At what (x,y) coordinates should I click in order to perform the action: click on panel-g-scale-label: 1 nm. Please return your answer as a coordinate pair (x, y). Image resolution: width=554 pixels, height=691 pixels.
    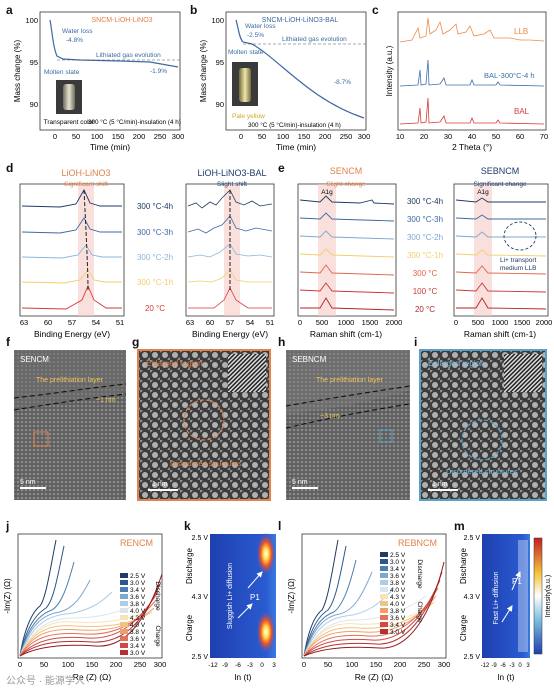
    Looking at the image, I should click on (160, 484).